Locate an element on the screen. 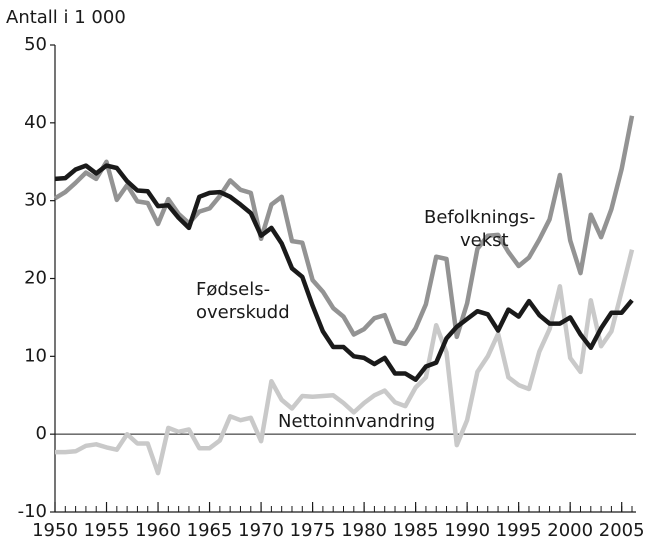  series-label-line: Fødsels- is located at coordinates (233, 289).